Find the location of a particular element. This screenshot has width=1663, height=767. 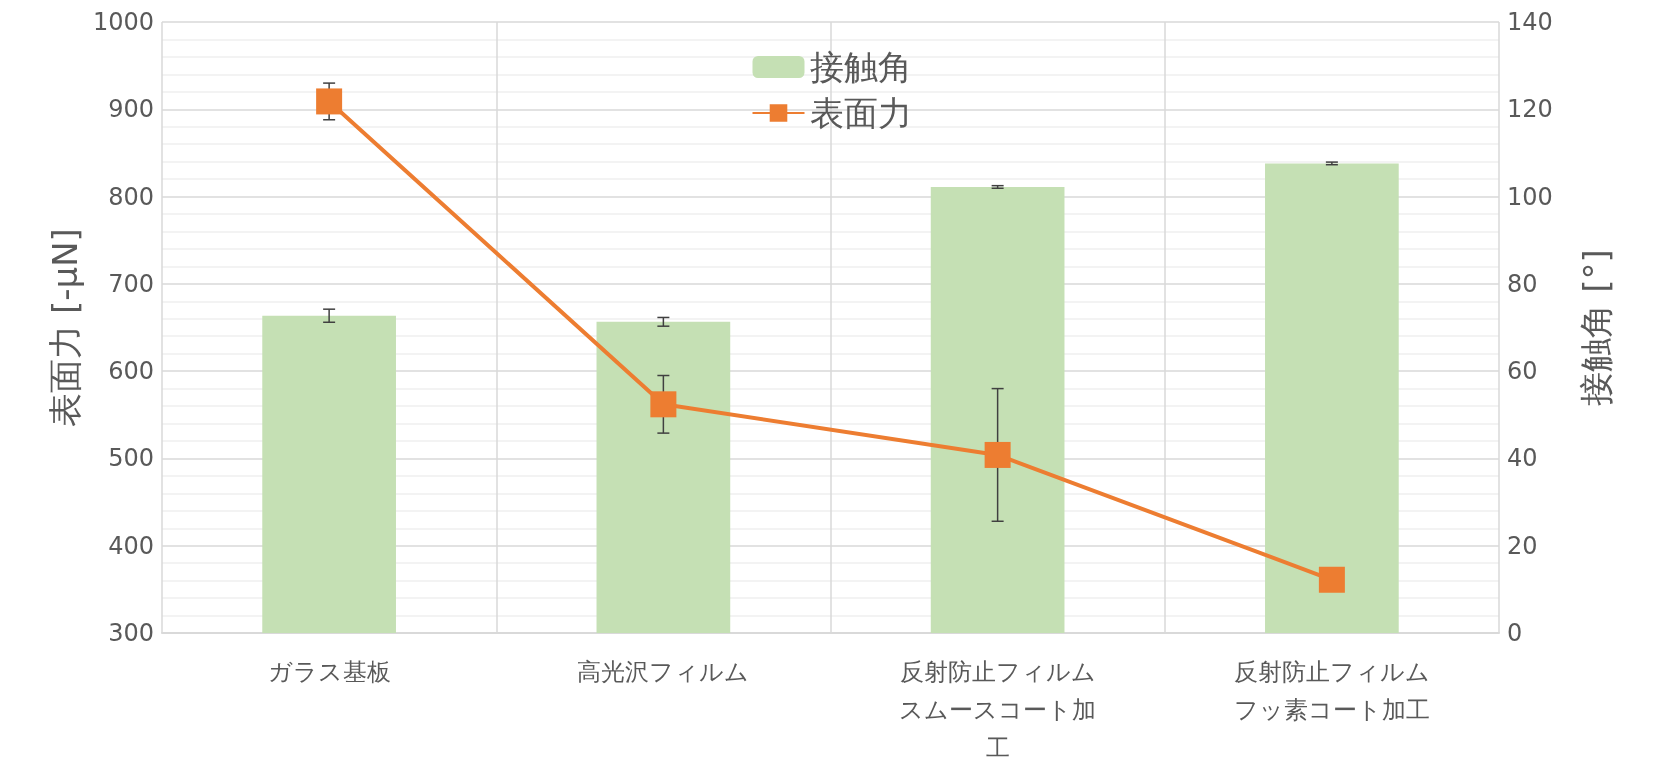

y2-tick-label: 20 is located at coordinates (1522, 545).